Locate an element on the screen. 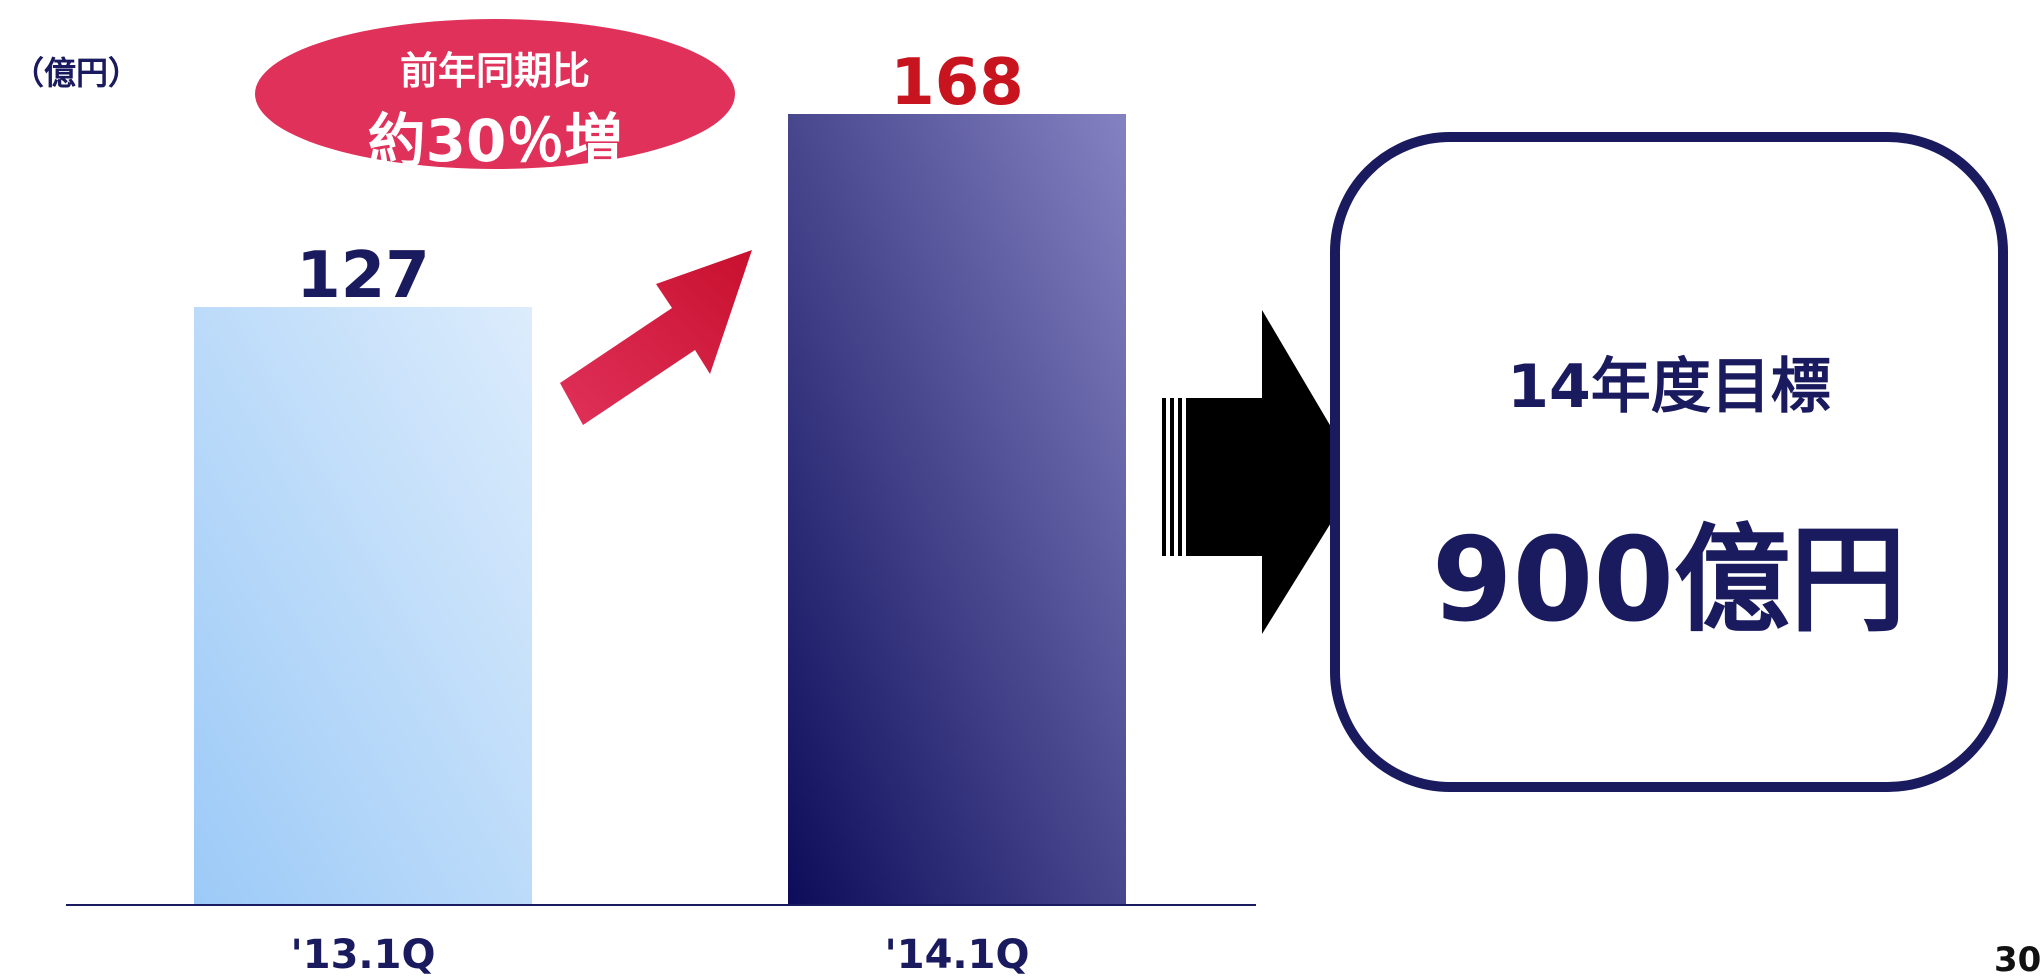  category-label-1: '14.1Q is located at coordinates (957, 955).